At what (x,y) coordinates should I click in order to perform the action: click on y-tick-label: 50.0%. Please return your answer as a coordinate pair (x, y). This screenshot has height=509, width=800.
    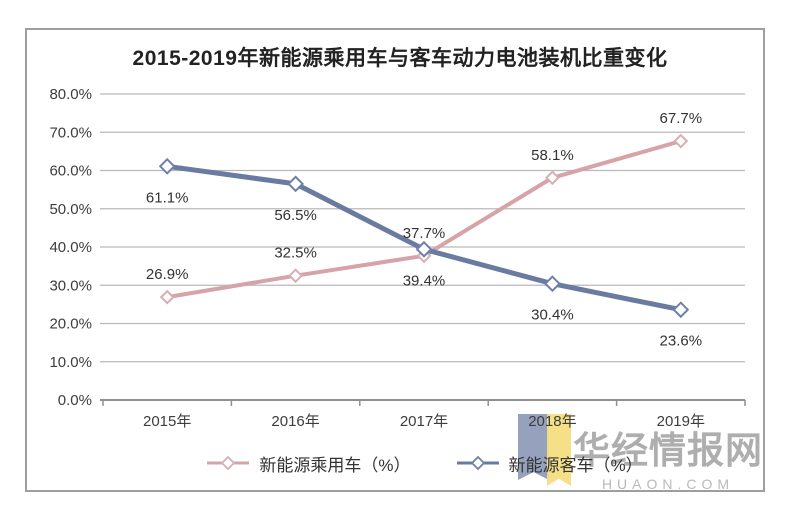
    Looking at the image, I should click on (70, 209).